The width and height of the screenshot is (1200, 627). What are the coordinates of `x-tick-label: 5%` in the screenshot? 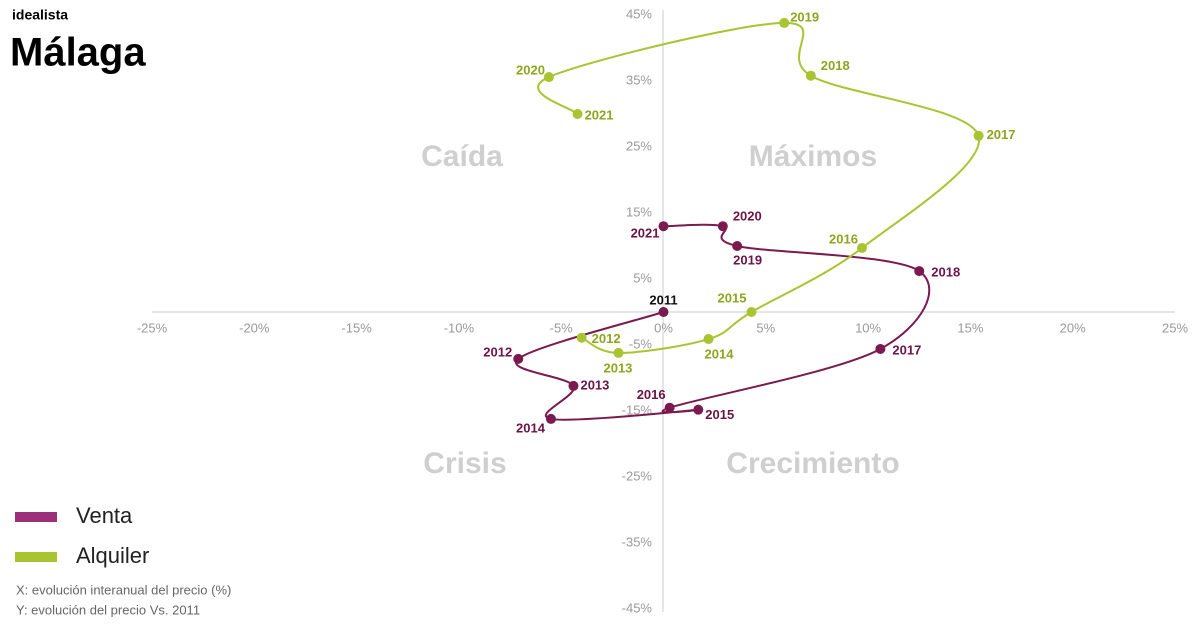 It's located at (765, 327).